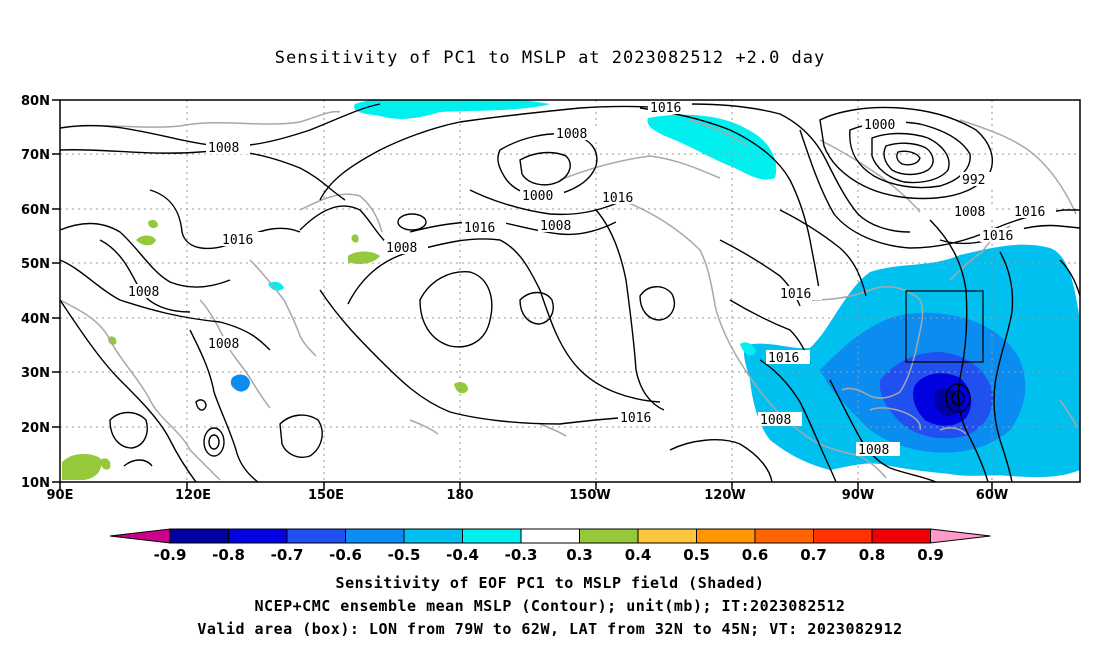  Describe the element at coordinates (60, 495) in the screenshot. I see `lon-label: 90E` at that location.